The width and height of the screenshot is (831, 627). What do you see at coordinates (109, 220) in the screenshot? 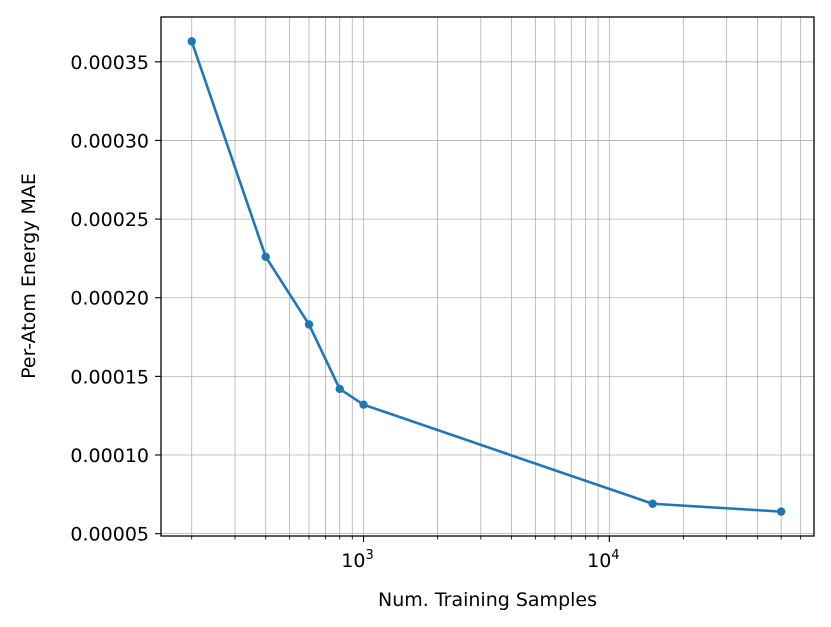
I see `y-tick-label: 0.00025` at bounding box center [109, 220].